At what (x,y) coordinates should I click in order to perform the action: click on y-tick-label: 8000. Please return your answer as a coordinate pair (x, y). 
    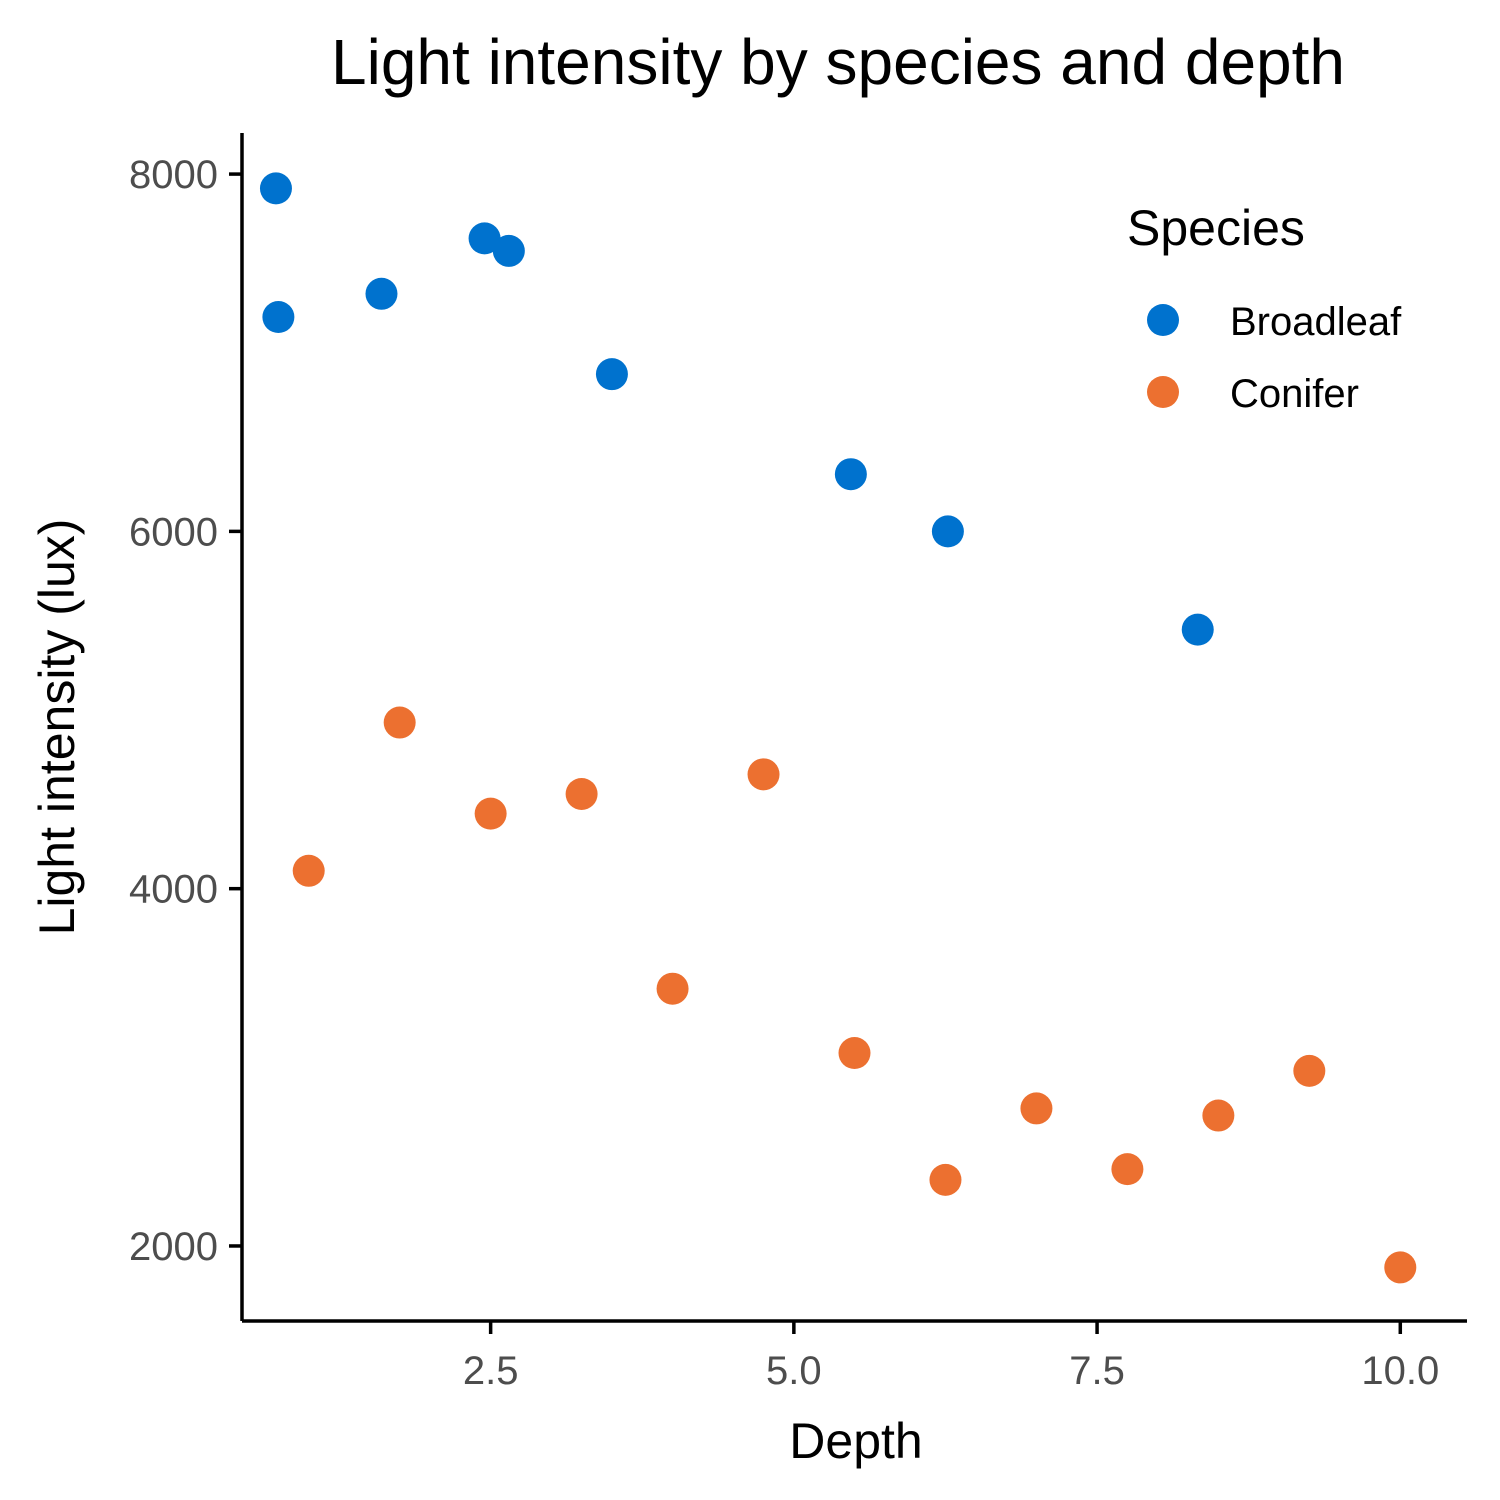
    Looking at the image, I should click on (173, 175).